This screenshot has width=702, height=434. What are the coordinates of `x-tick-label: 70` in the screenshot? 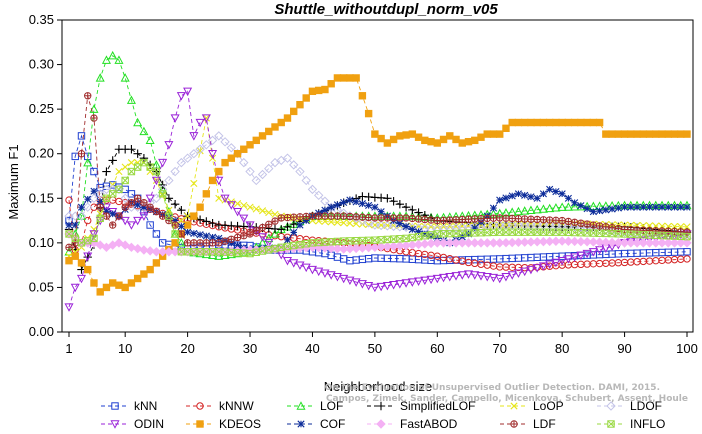 It's located at (499, 348).